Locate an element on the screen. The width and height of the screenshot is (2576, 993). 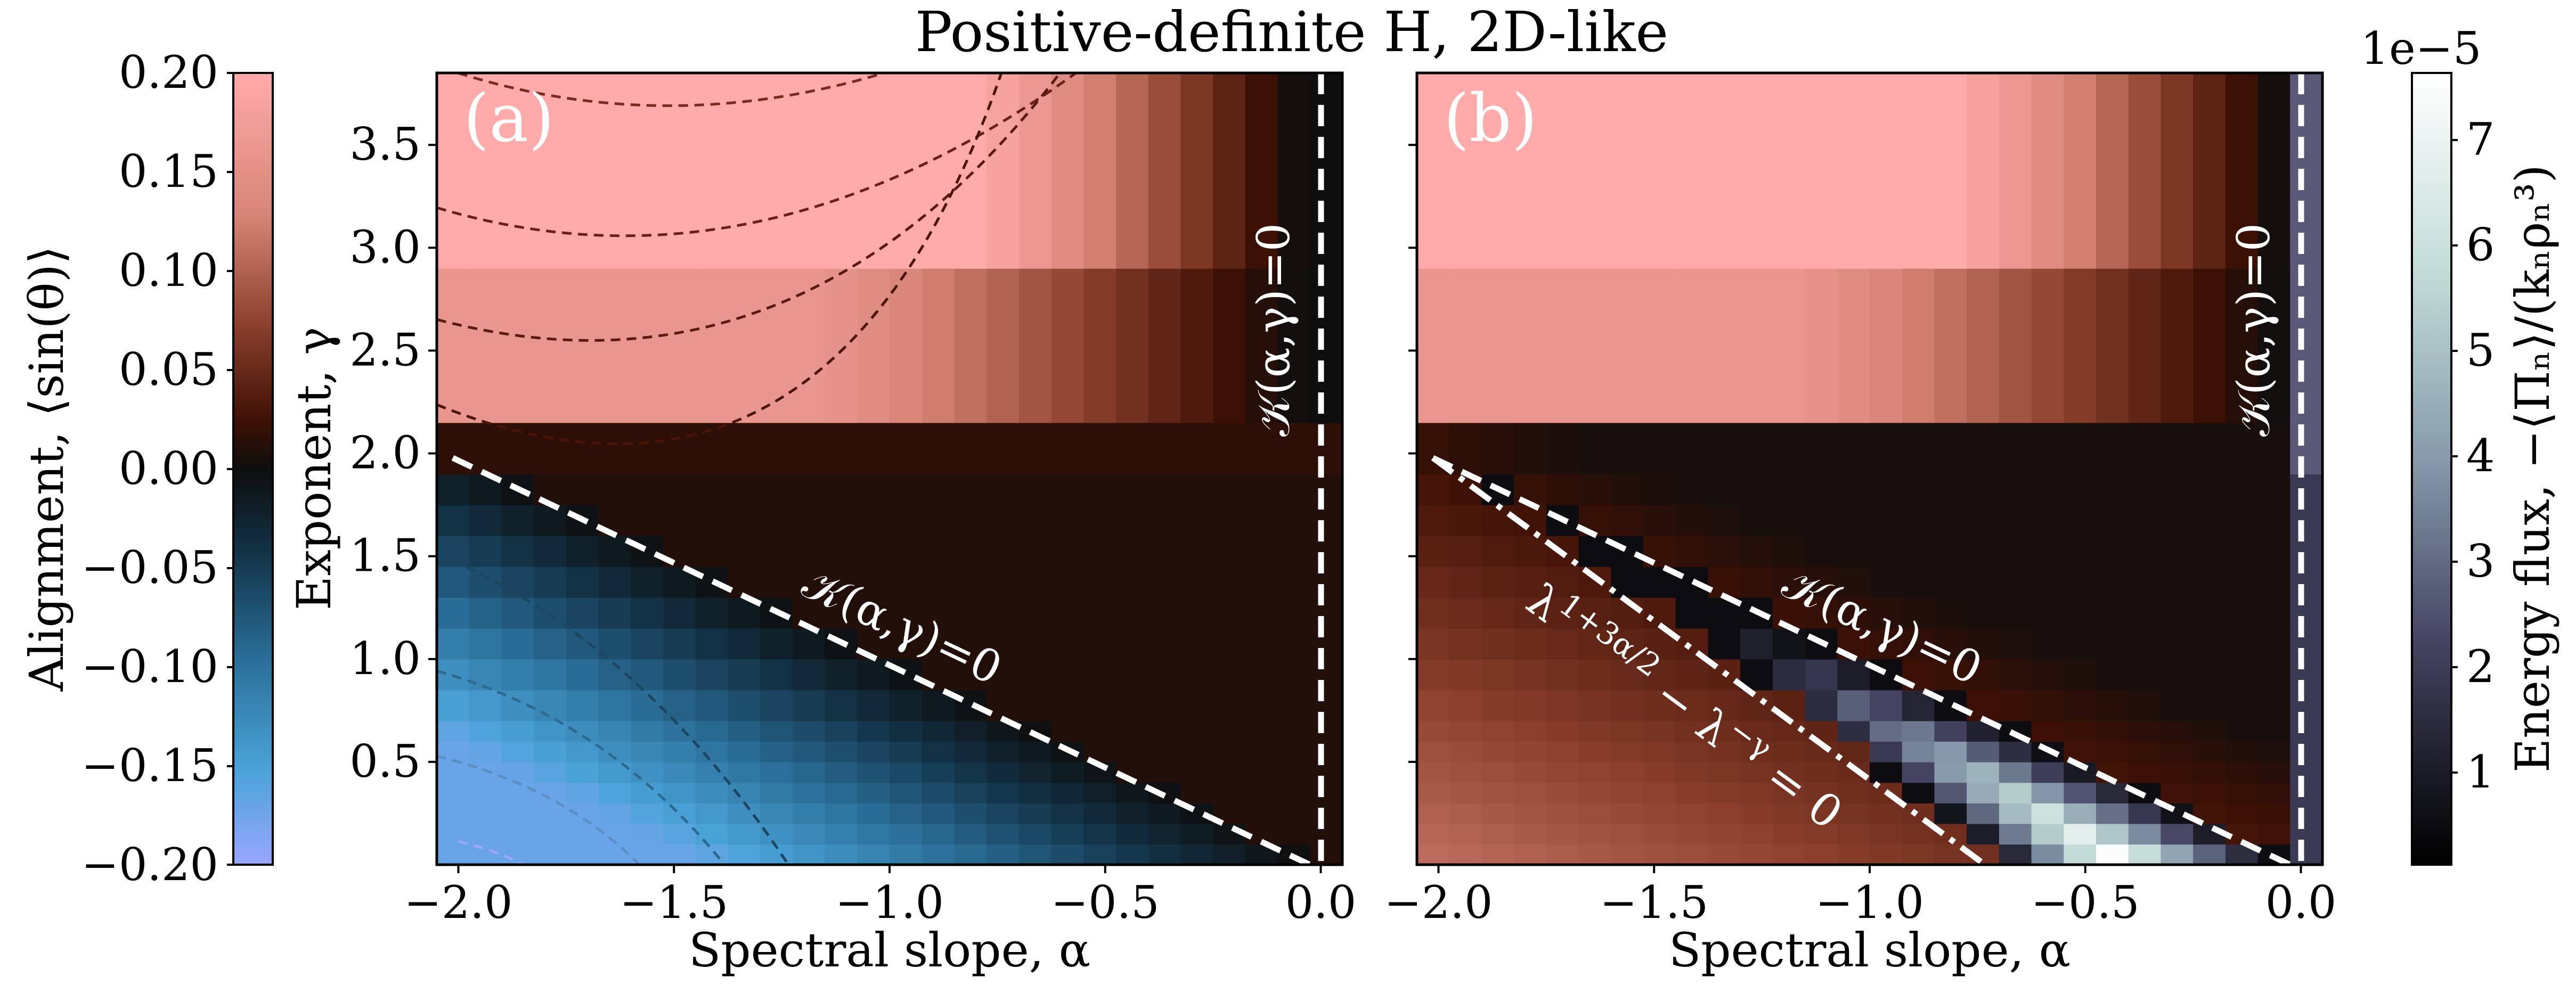
left-colorbar-gradient is located at coordinates (253, 469).